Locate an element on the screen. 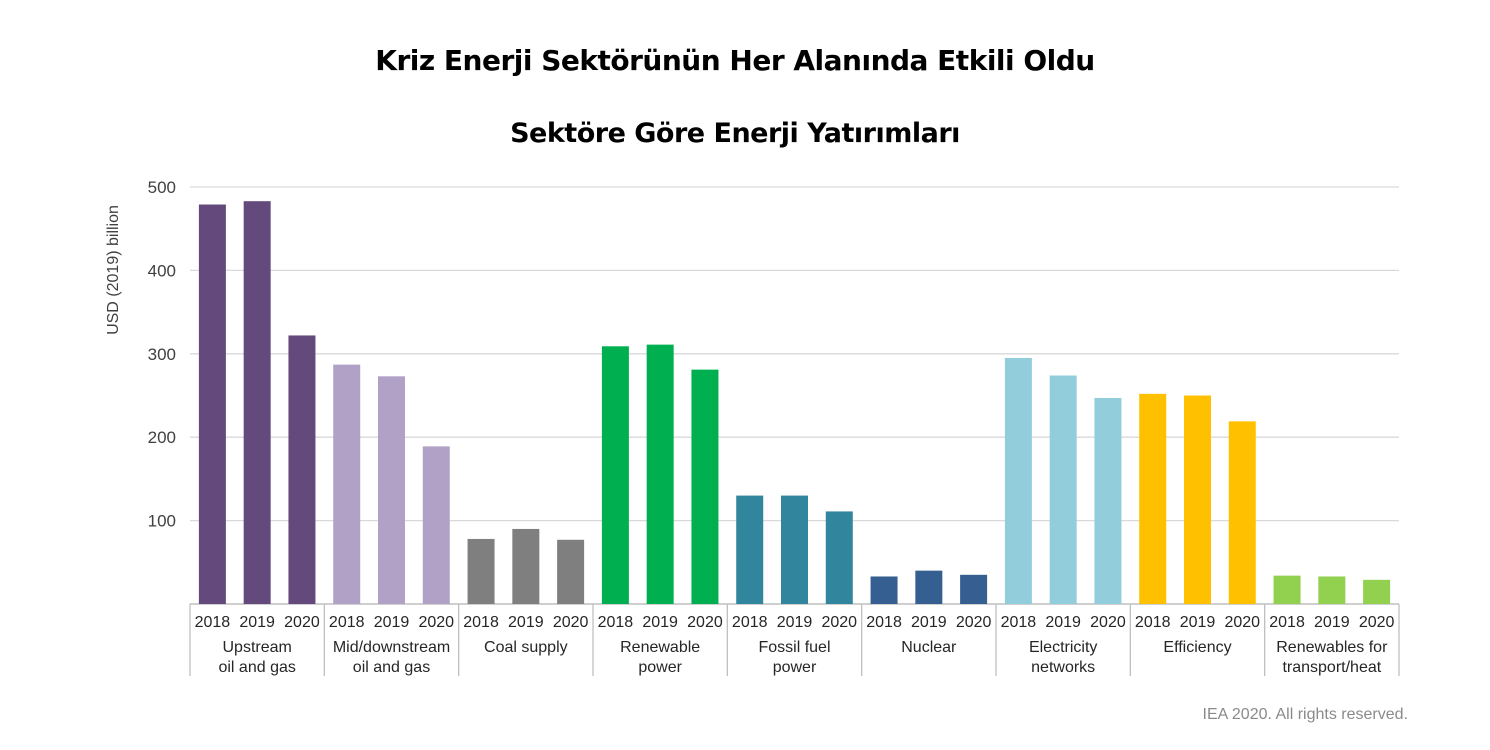 The image size is (1490, 750). x-category-label: Coal supply is located at coordinates (526, 647).